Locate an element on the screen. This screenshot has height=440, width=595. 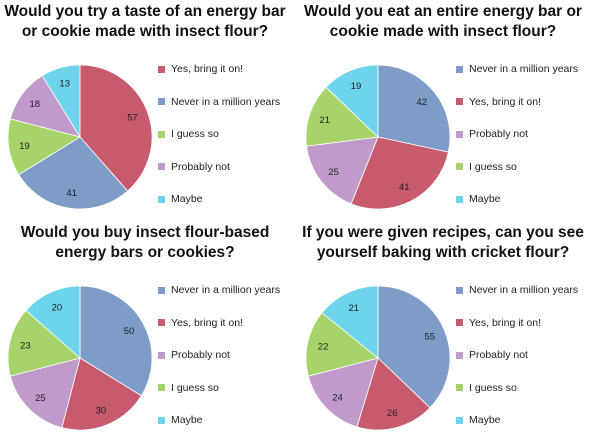
slice-value-label: 50 is located at coordinates (129, 331).